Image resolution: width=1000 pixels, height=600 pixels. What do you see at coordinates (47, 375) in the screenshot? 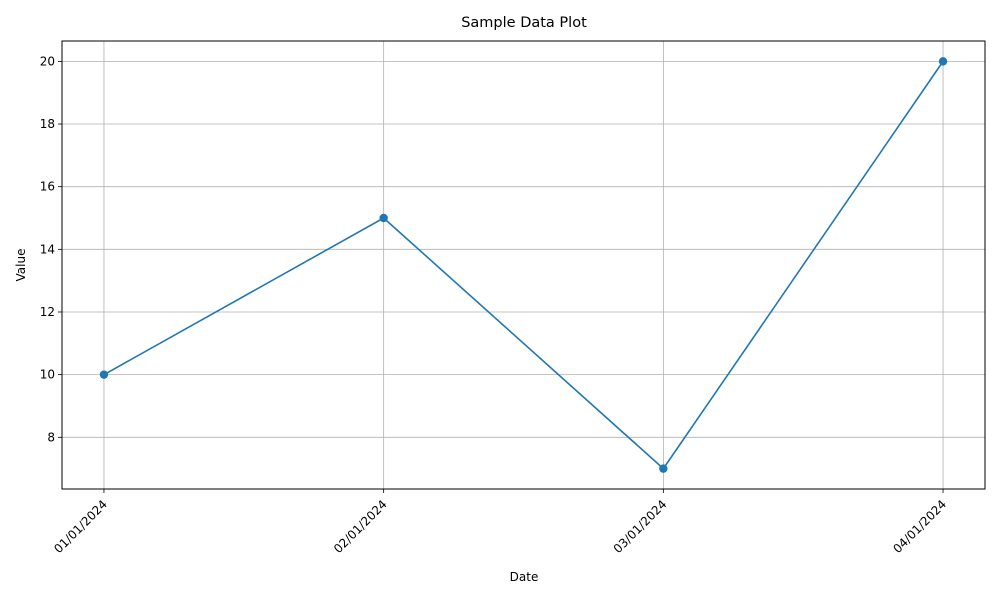
I see `y-tick-label: 10` at bounding box center [47, 375].